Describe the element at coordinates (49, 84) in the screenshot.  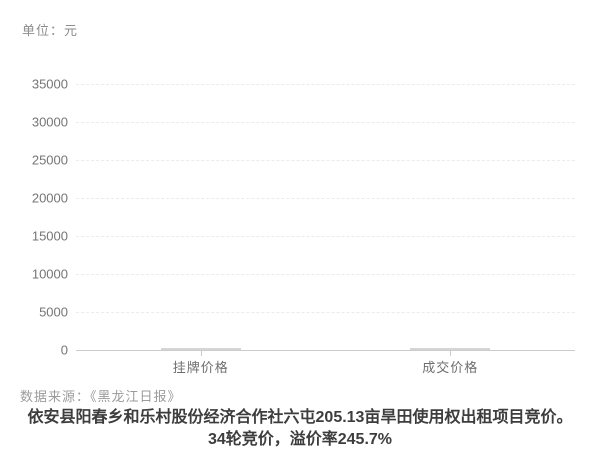
I see `y-axis-tick-label: 35000` at that location.